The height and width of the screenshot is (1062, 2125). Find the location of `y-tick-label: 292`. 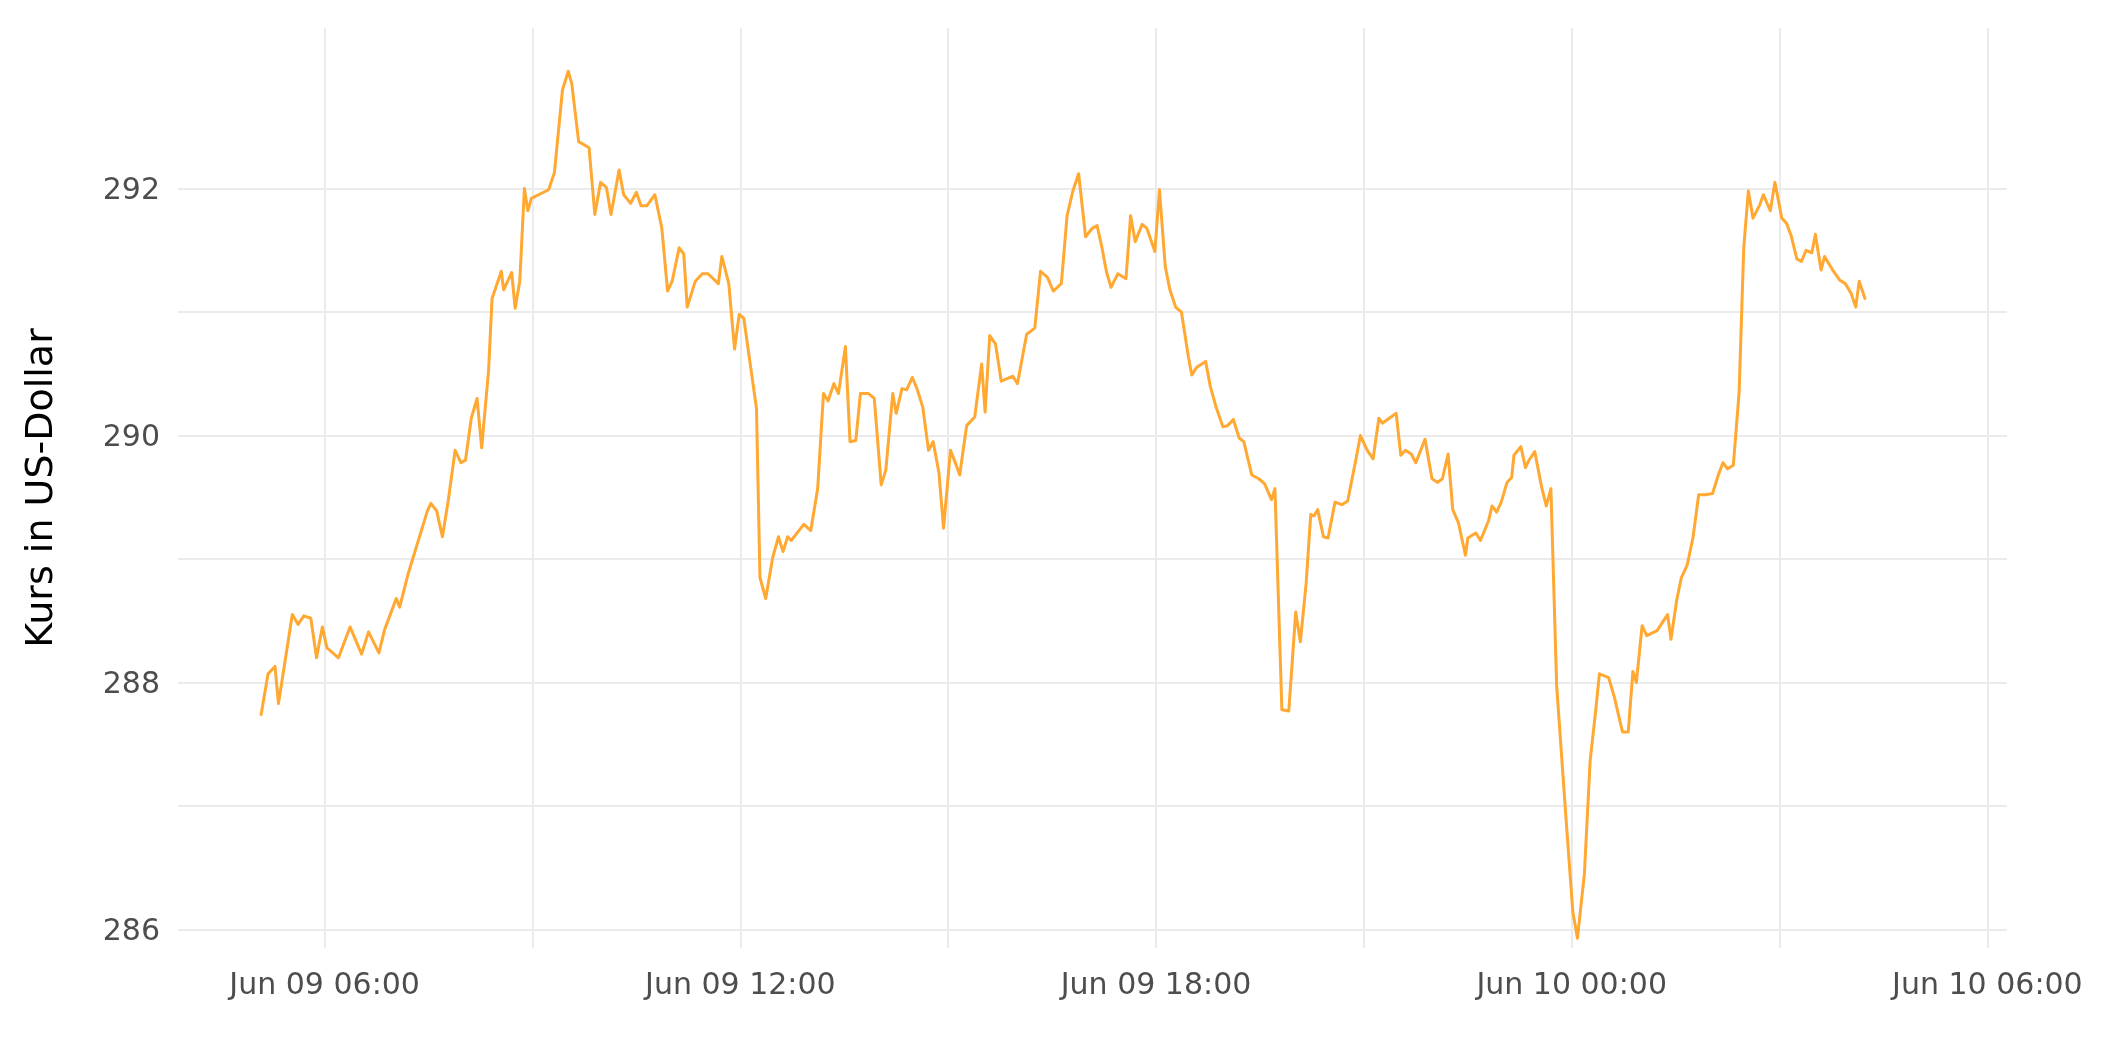

y-tick-label: 292 is located at coordinates (131, 189).